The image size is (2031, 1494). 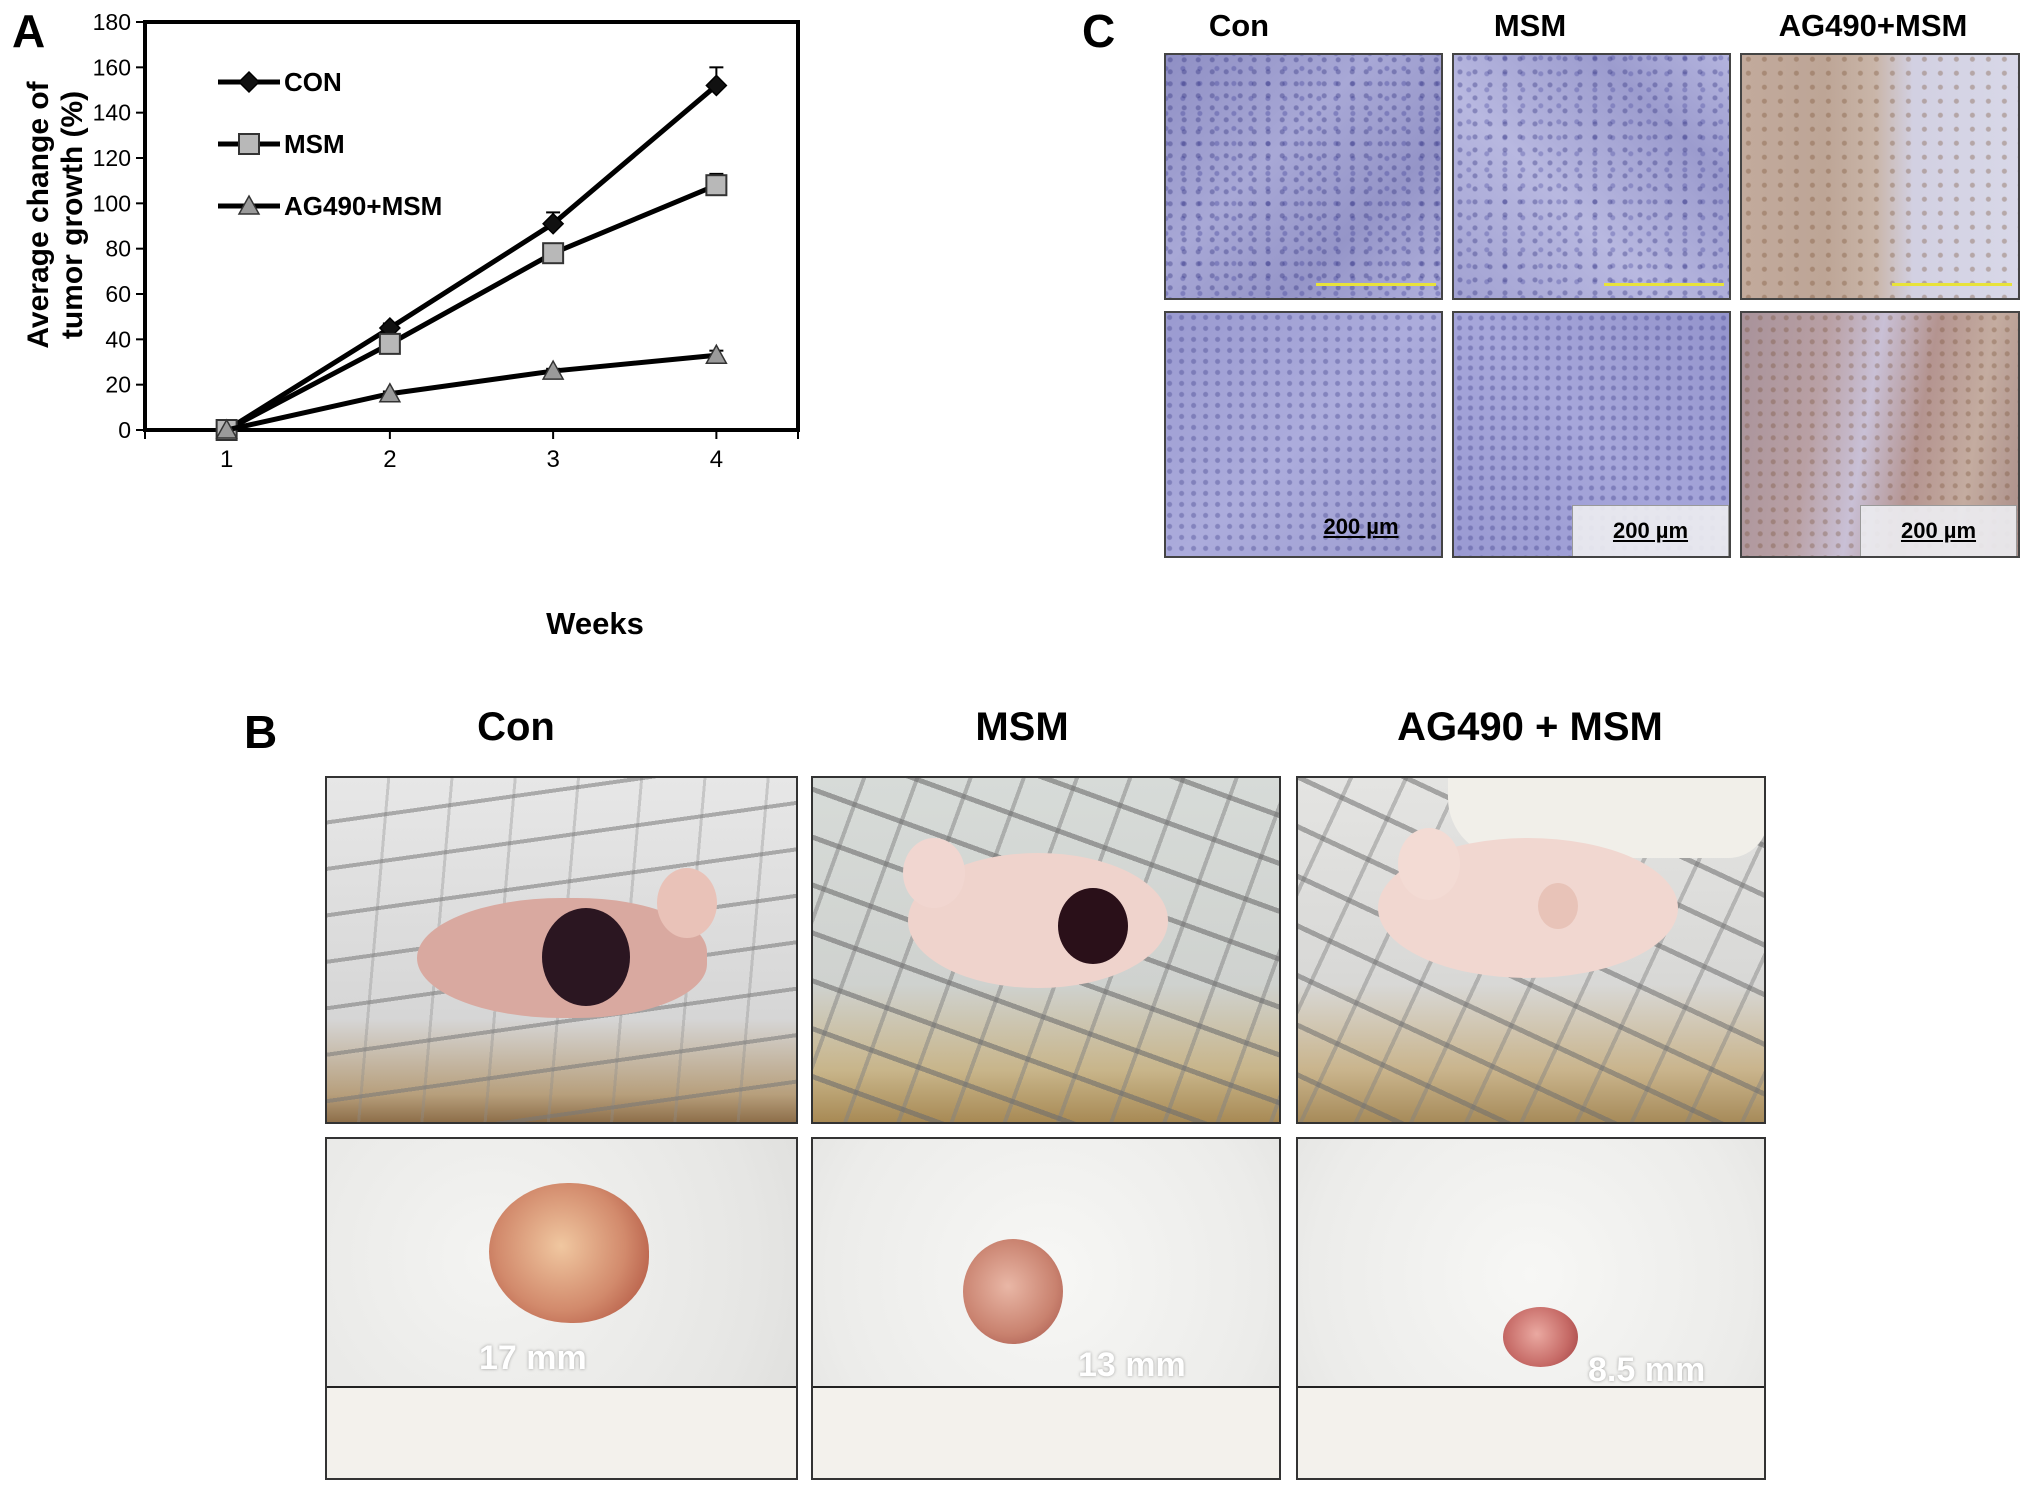 I want to click on legend-marker-con, so click(x=249, y=82).